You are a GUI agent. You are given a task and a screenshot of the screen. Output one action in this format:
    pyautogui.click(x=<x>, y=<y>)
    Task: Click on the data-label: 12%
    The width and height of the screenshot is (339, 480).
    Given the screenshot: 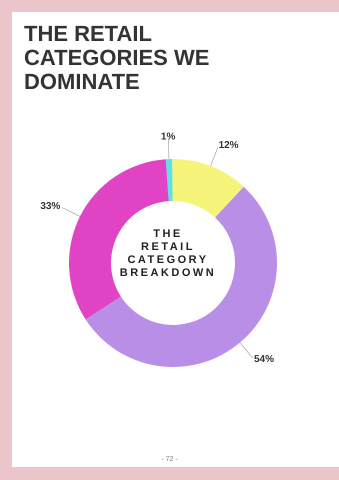 What is the action you would take?
    pyautogui.click(x=228, y=146)
    